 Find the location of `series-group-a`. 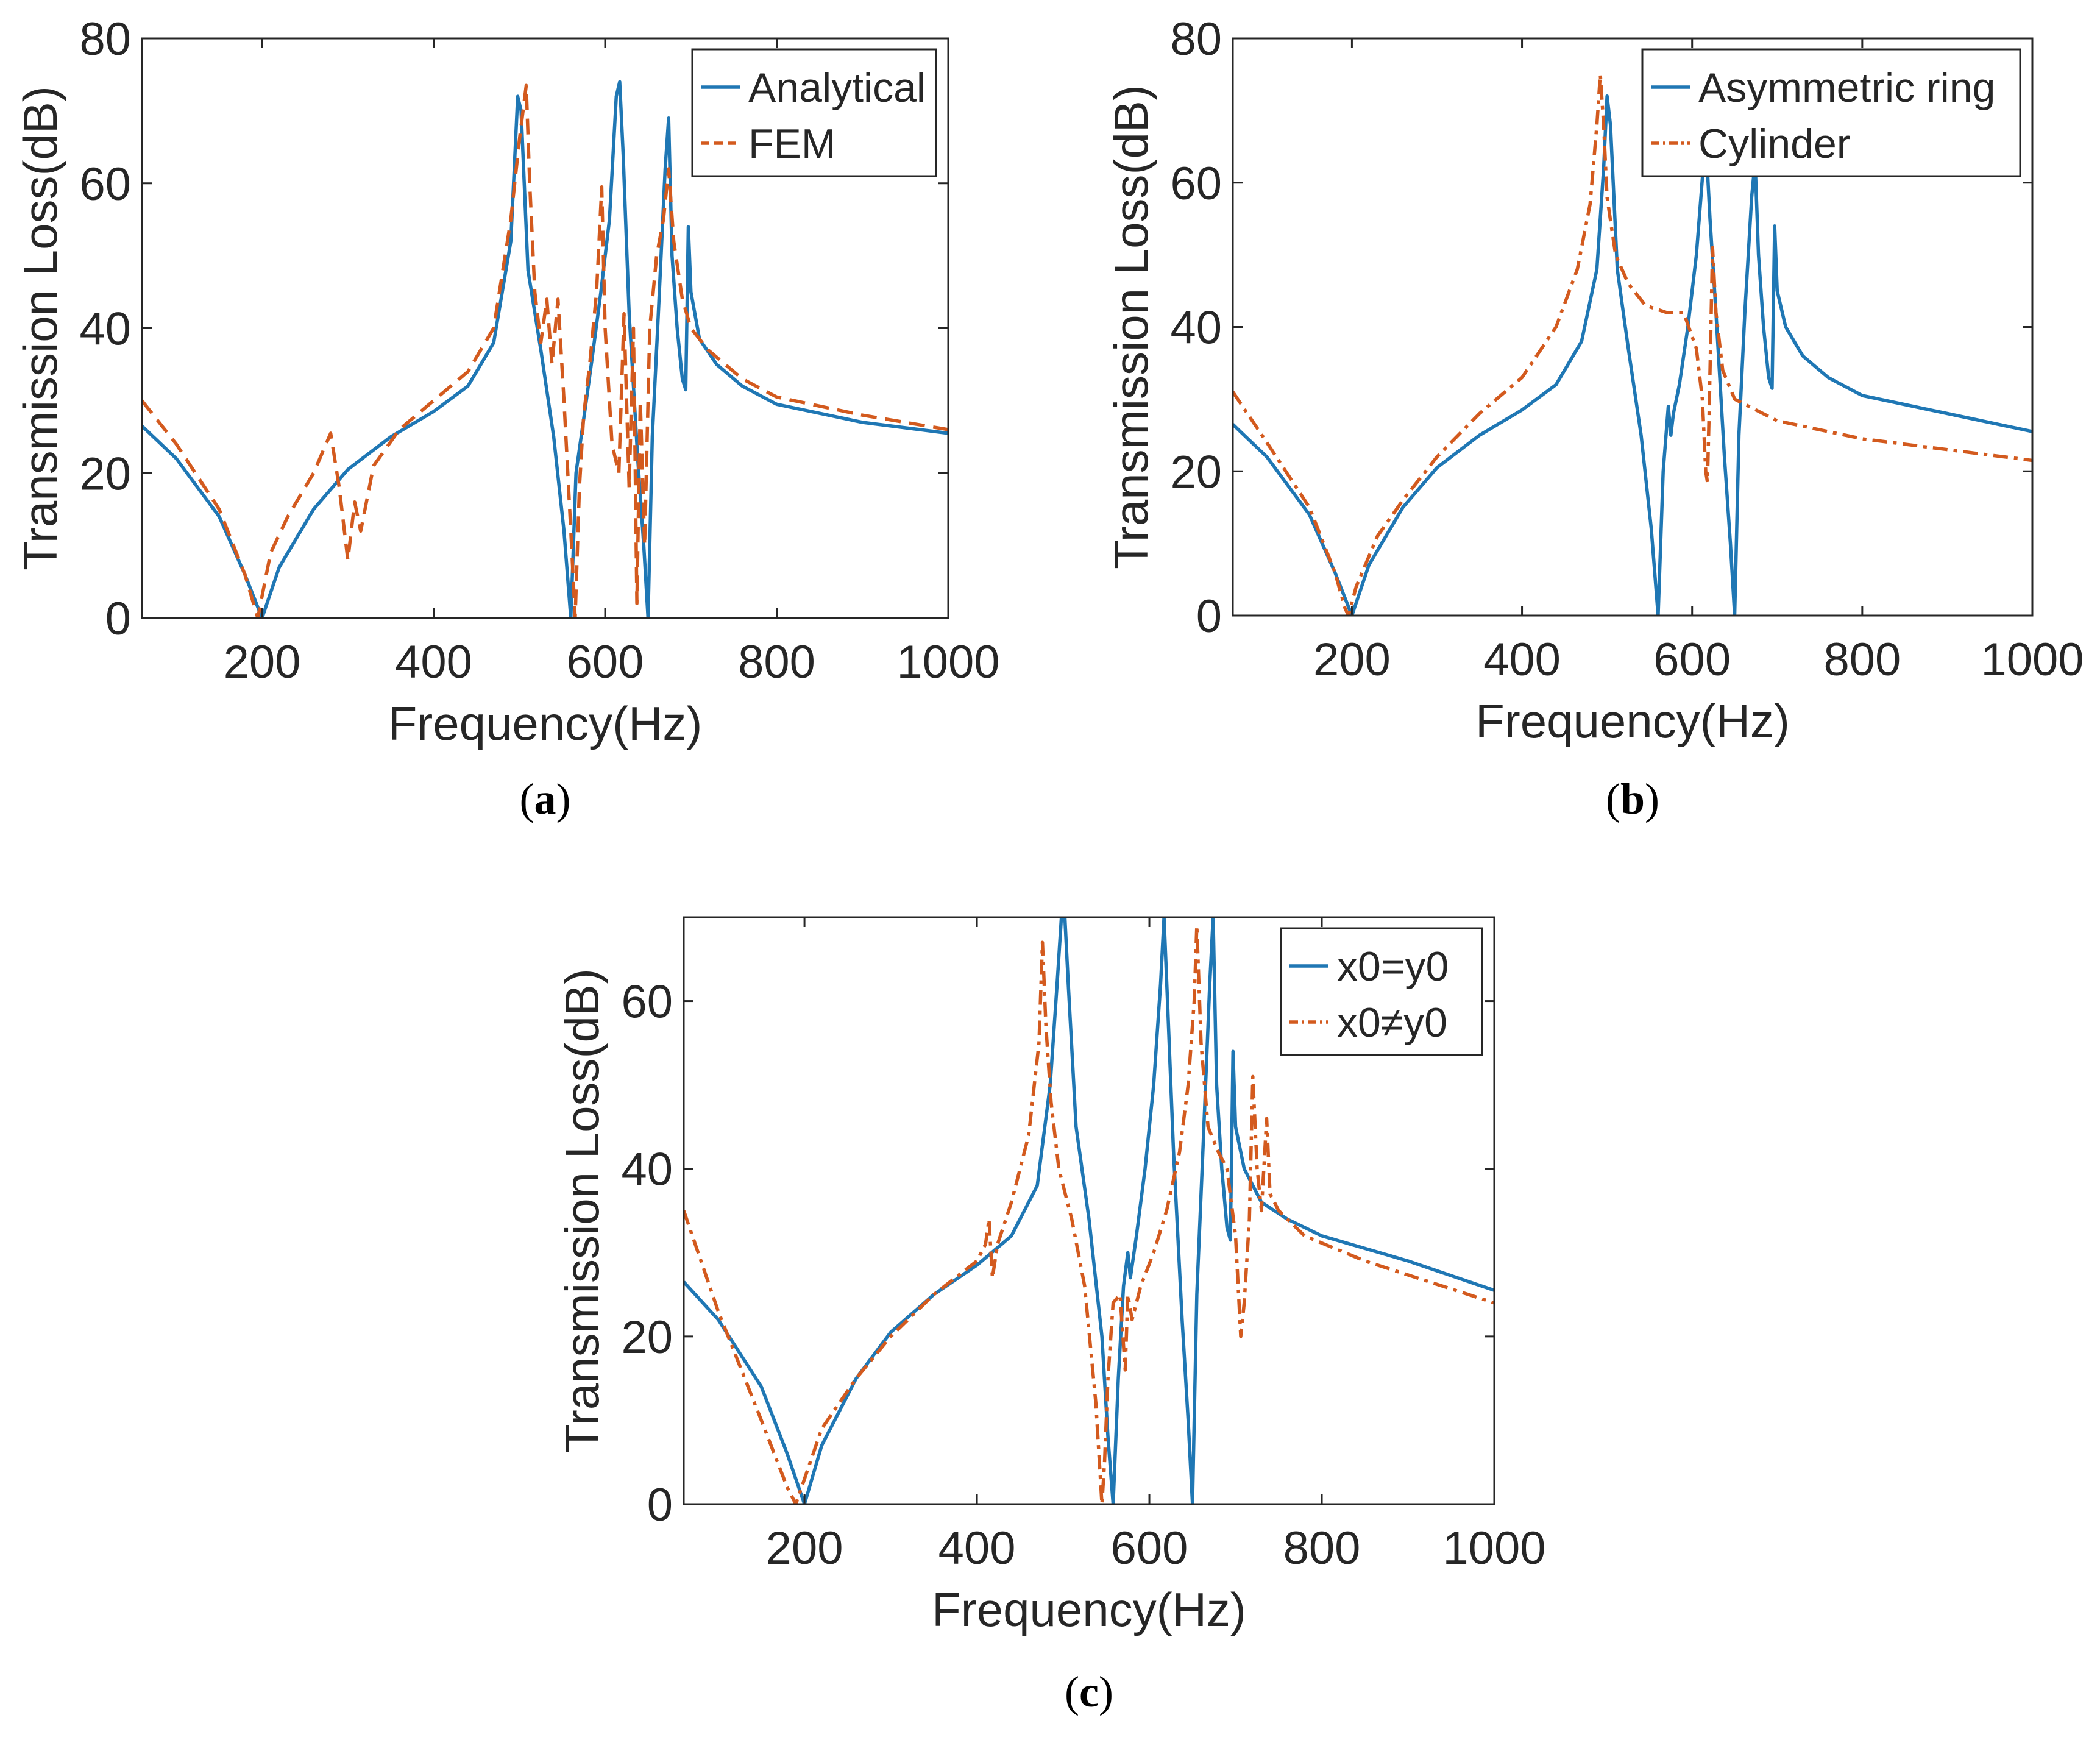

series-group-a is located at coordinates (545, 349).